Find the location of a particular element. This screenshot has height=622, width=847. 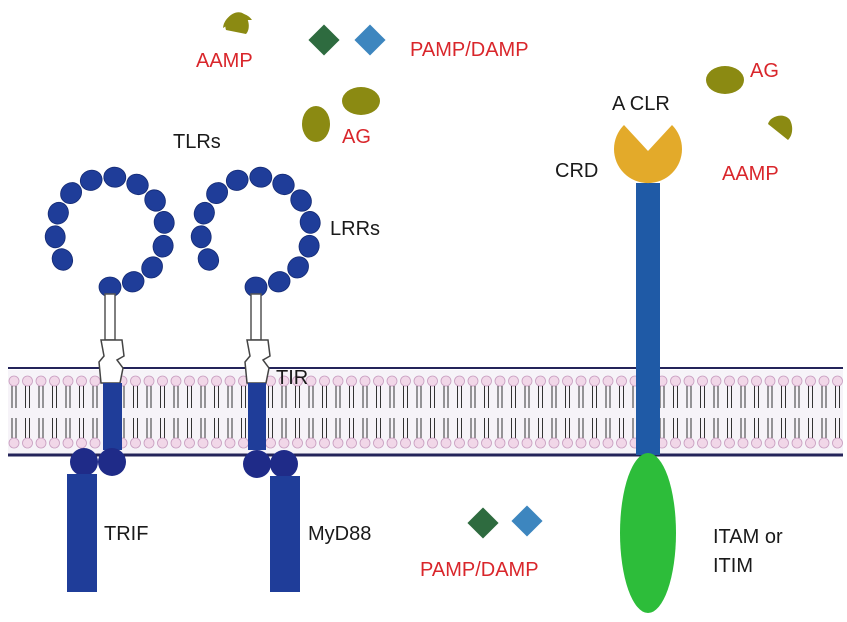

pamp-damp-label-top: PAMP/DAMP is located at coordinates (469, 50).